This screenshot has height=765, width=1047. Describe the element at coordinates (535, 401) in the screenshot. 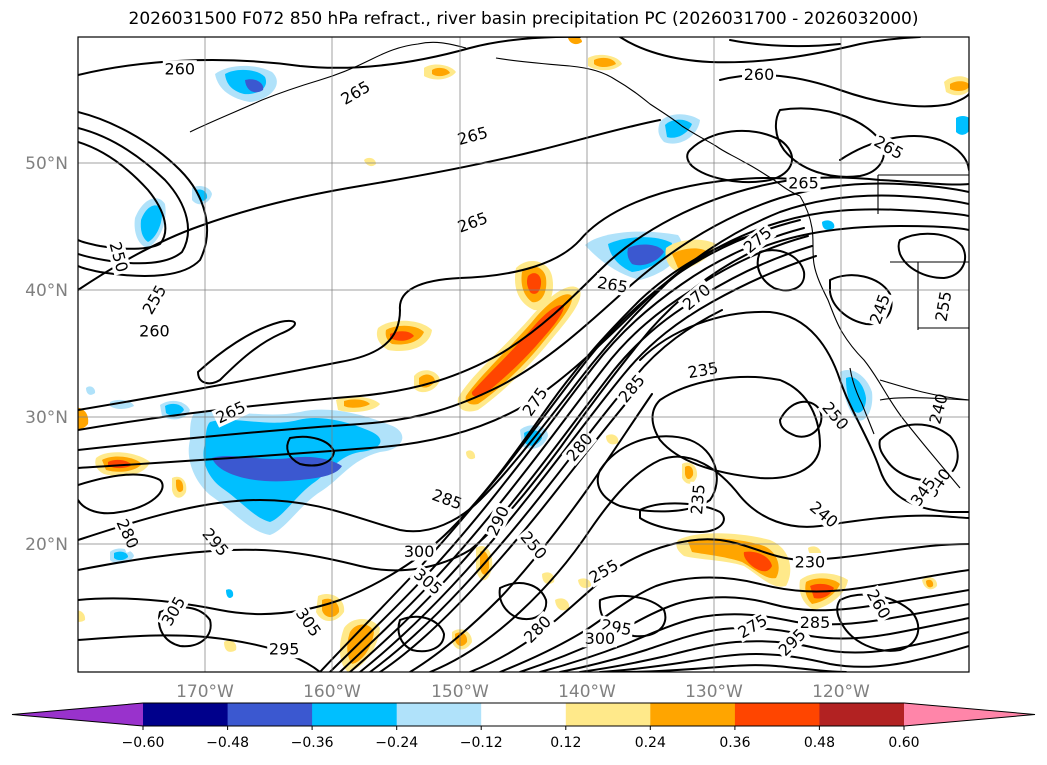

I see `contour-label: 275` at that location.